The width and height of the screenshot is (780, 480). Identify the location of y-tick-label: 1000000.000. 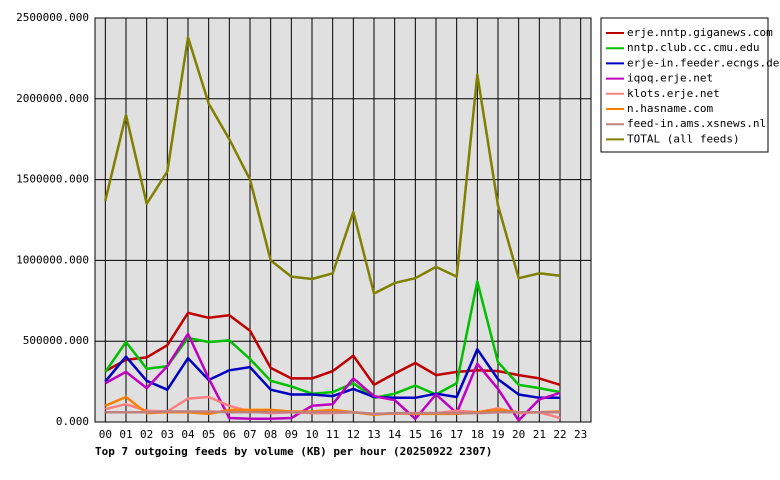
(52, 259).